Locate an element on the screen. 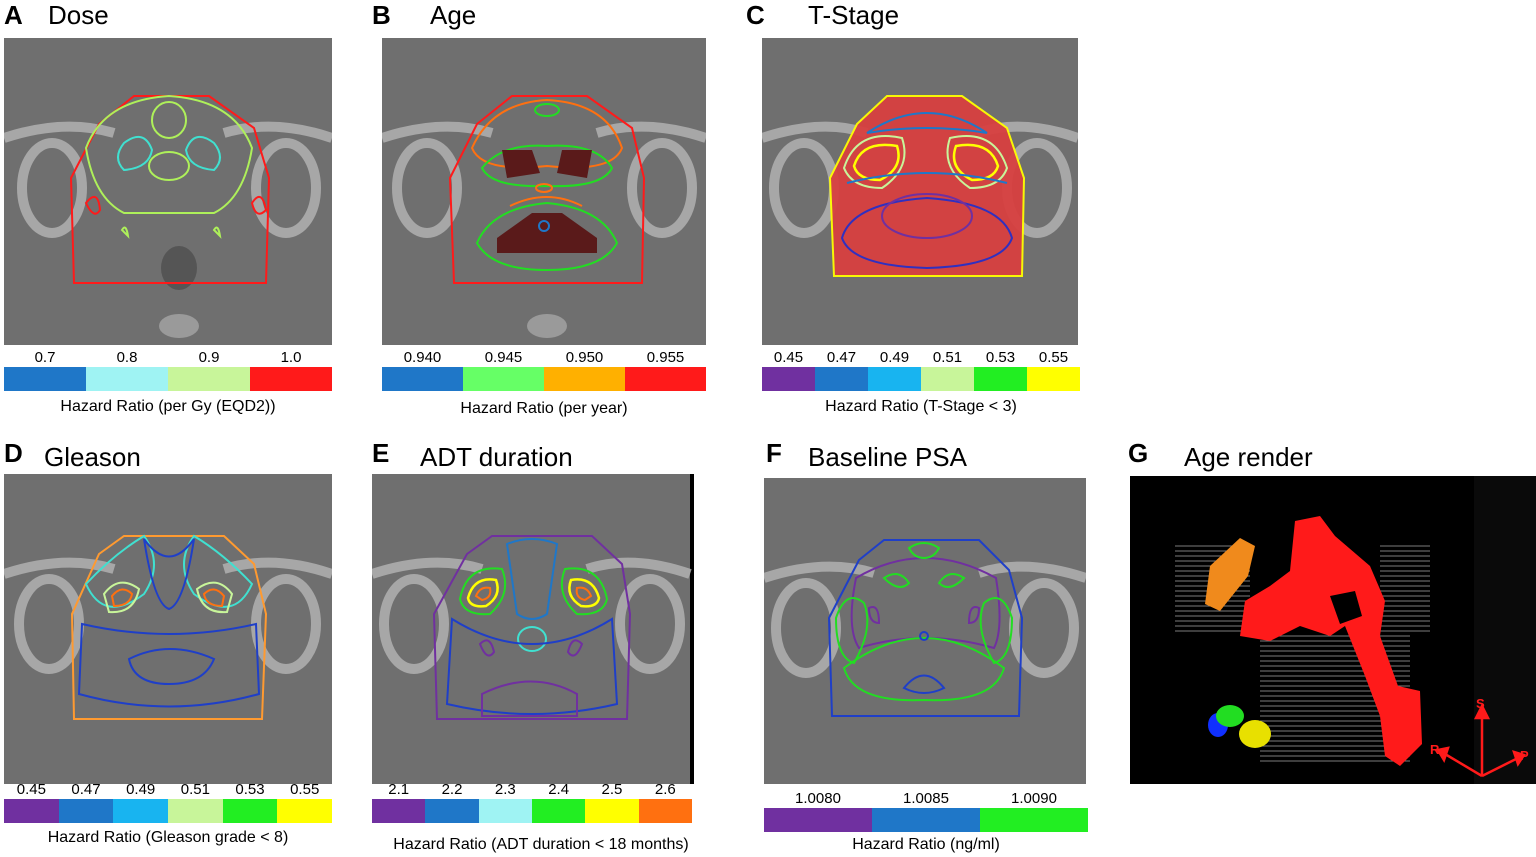 This screenshot has height=857, width=1536. panel-letter: F is located at coordinates (774, 453).